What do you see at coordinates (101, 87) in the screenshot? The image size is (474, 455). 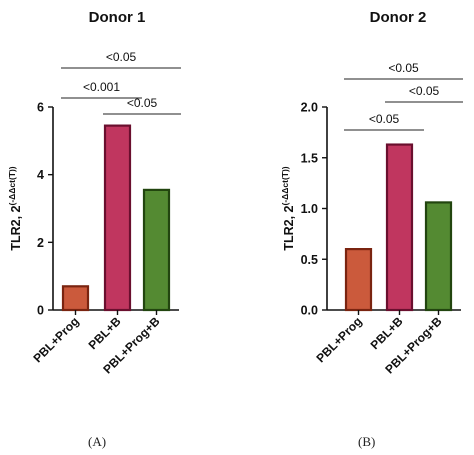 I see `significance-label: <0.001` at bounding box center [101, 87].